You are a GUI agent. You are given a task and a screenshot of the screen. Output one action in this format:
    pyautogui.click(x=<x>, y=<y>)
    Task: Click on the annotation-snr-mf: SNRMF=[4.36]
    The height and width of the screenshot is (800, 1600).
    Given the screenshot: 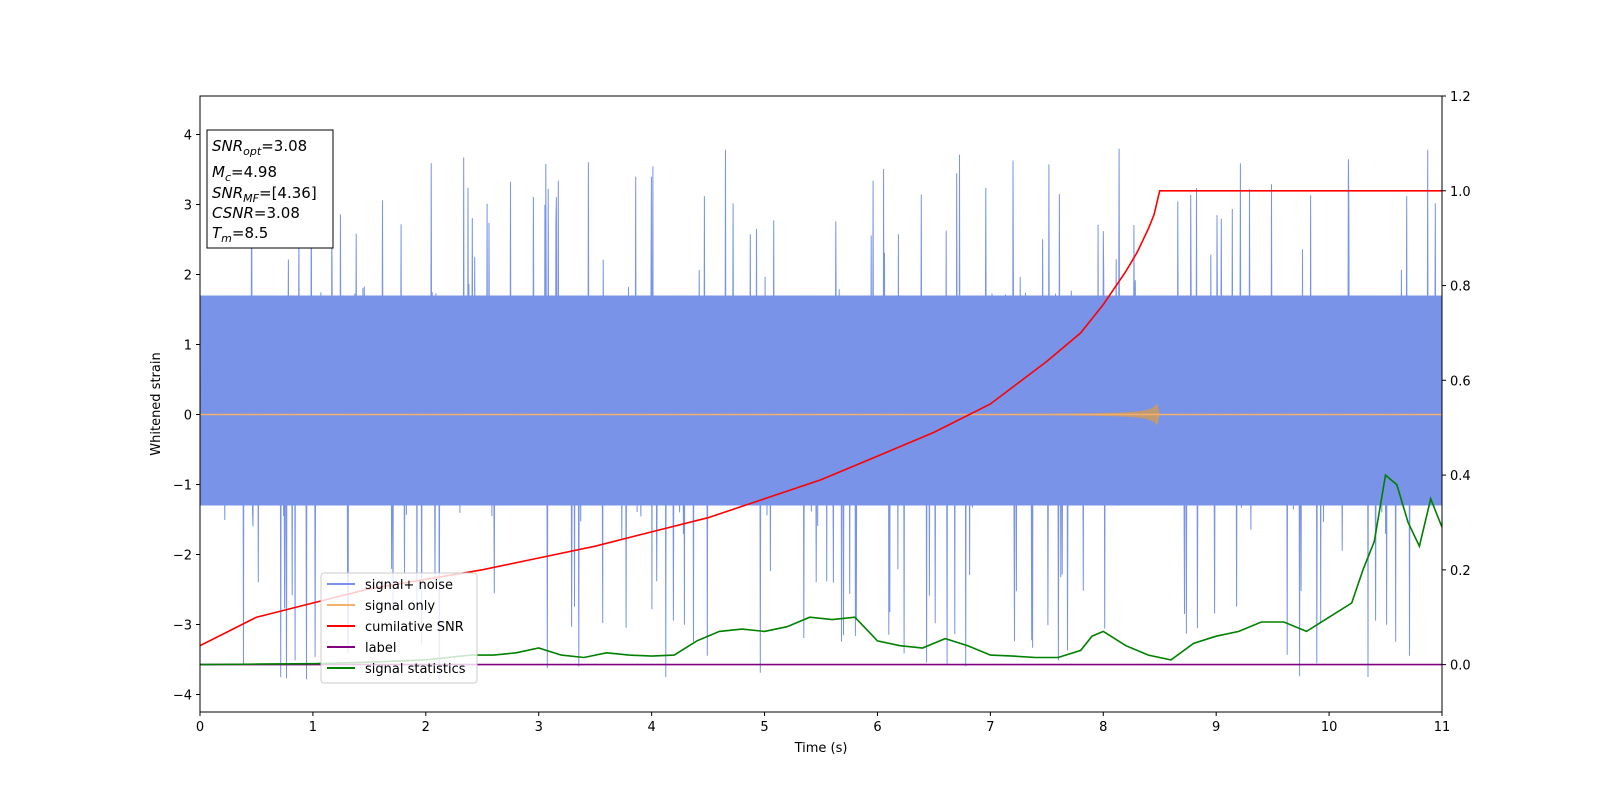 What is the action you would take?
    pyautogui.click(x=264, y=194)
    